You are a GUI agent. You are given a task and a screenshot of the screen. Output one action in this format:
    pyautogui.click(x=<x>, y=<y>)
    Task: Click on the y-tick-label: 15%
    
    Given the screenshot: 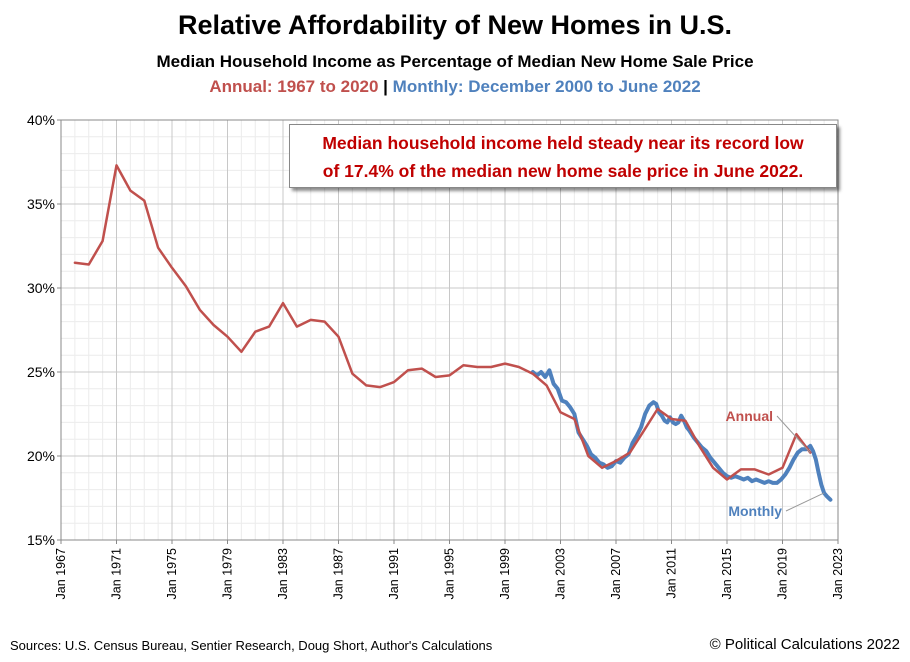 What is the action you would take?
    pyautogui.click(x=41, y=540)
    